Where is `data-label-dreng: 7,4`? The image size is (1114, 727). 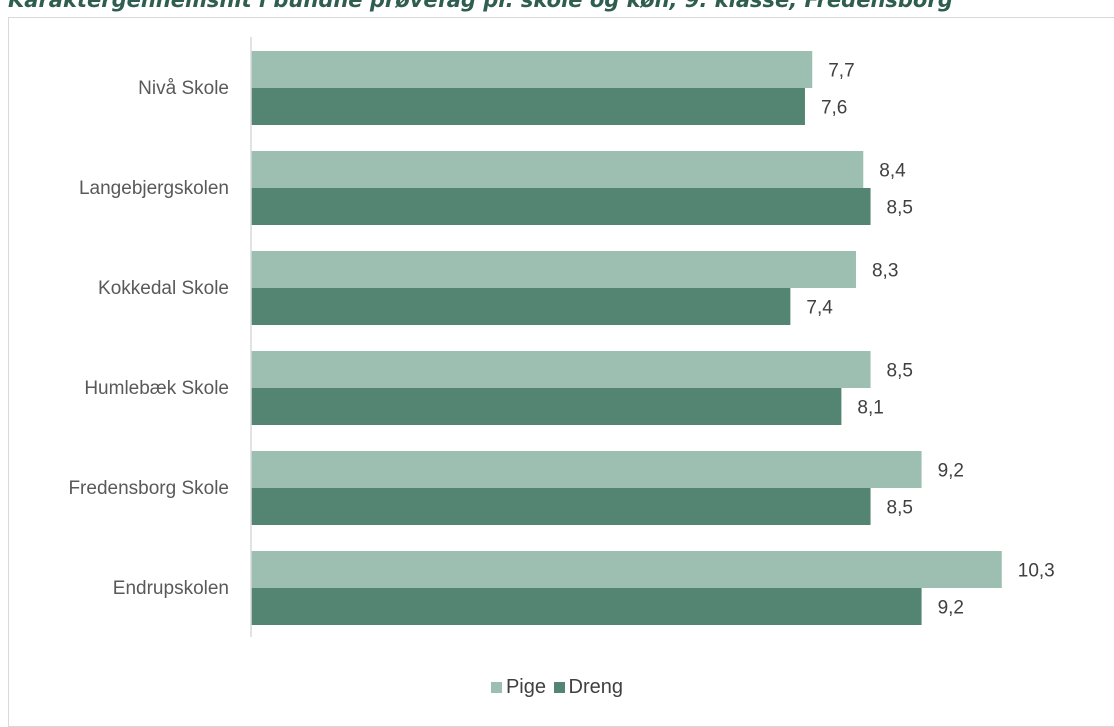
data-label-dreng: 7,4 is located at coordinates (819, 308).